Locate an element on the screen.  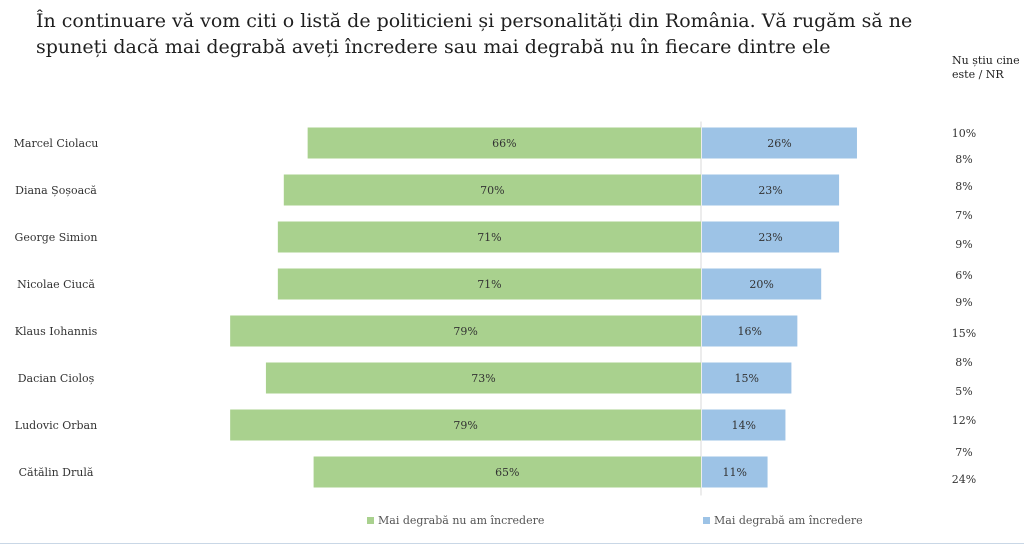
data-label-trust: 15% is located at coordinates (746, 378).